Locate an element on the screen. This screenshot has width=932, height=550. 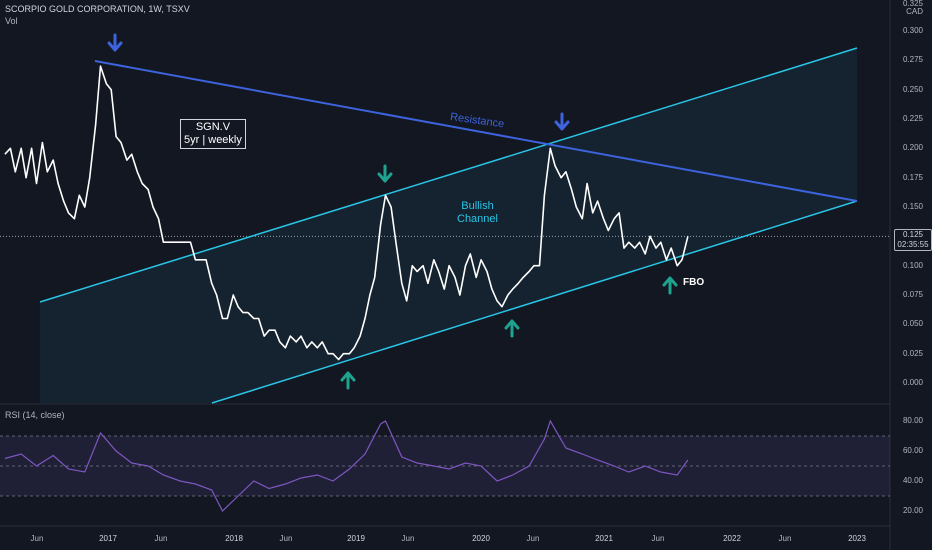
symbol-title: SCORPIO GOLD CORPORATION, 1W, TSXV is located at coordinates (97, 9).